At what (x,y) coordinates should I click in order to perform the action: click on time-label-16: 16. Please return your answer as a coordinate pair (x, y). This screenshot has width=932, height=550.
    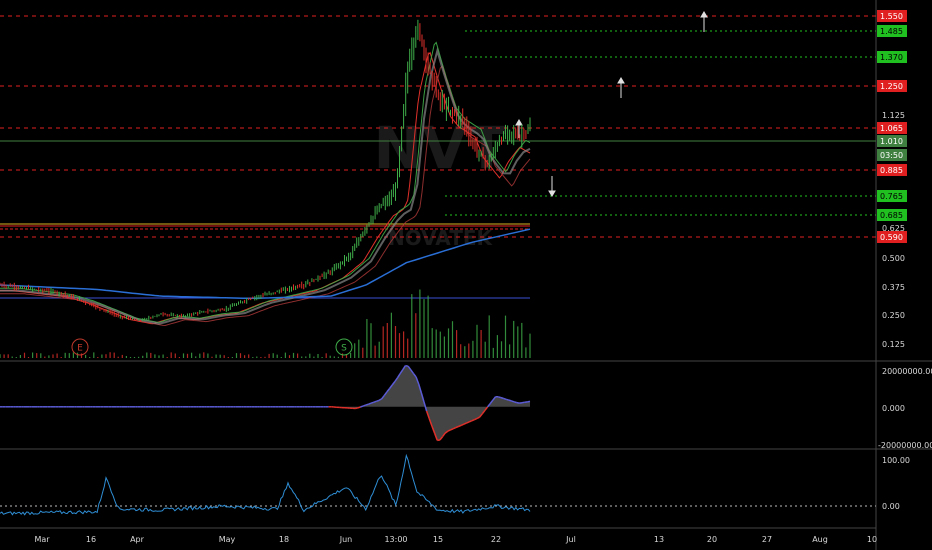
    Looking at the image, I should click on (91, 539).